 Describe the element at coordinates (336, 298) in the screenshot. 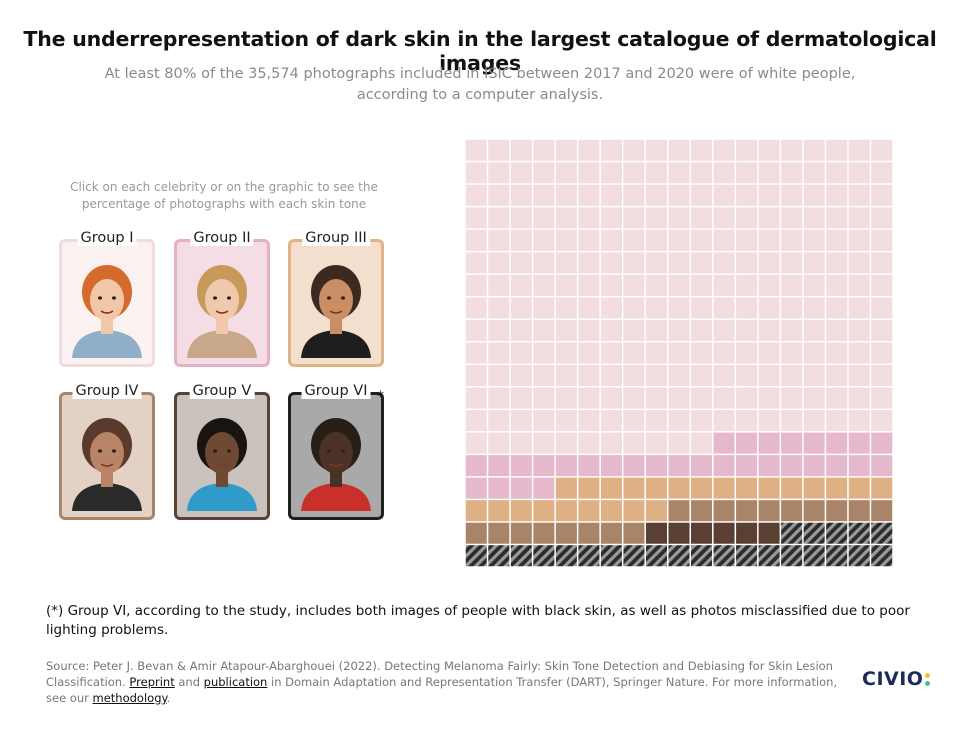

I see `celebrity-card-group-3: Group III` at that location.